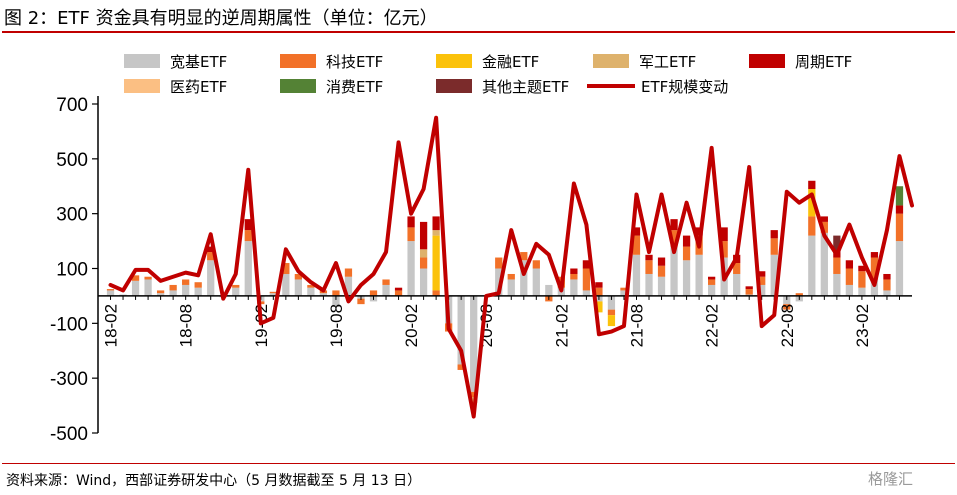 The height and width of the screenshot is (495, 957). Describe the element at coordinates (478, 463) in the screenshot. I see `footer-rule` at that location.